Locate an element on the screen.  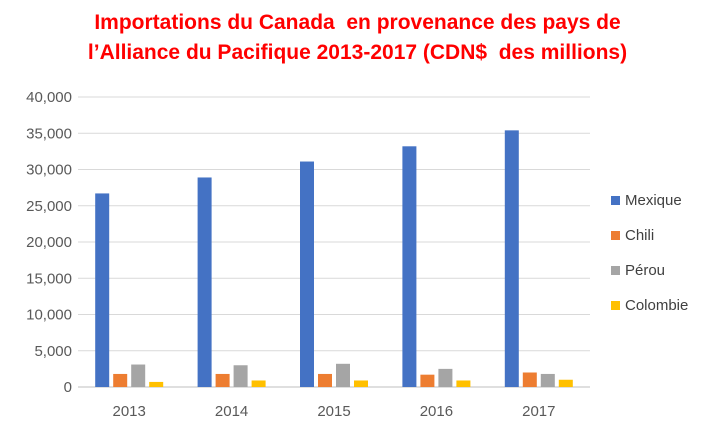
bar-mexique-2017 is located at coordinates (511, 258).